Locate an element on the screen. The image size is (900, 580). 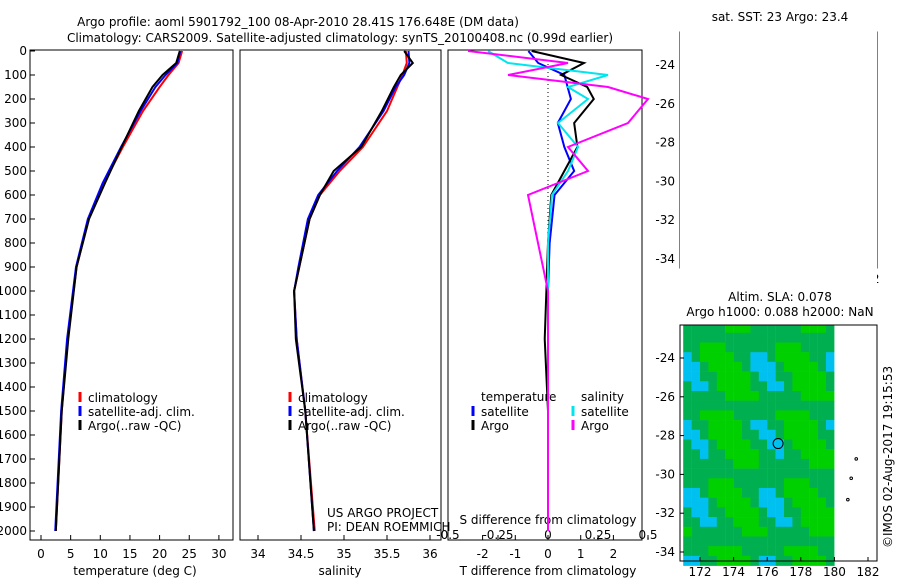
y-tick-label: 1700 is located at coordinates (13, 459).